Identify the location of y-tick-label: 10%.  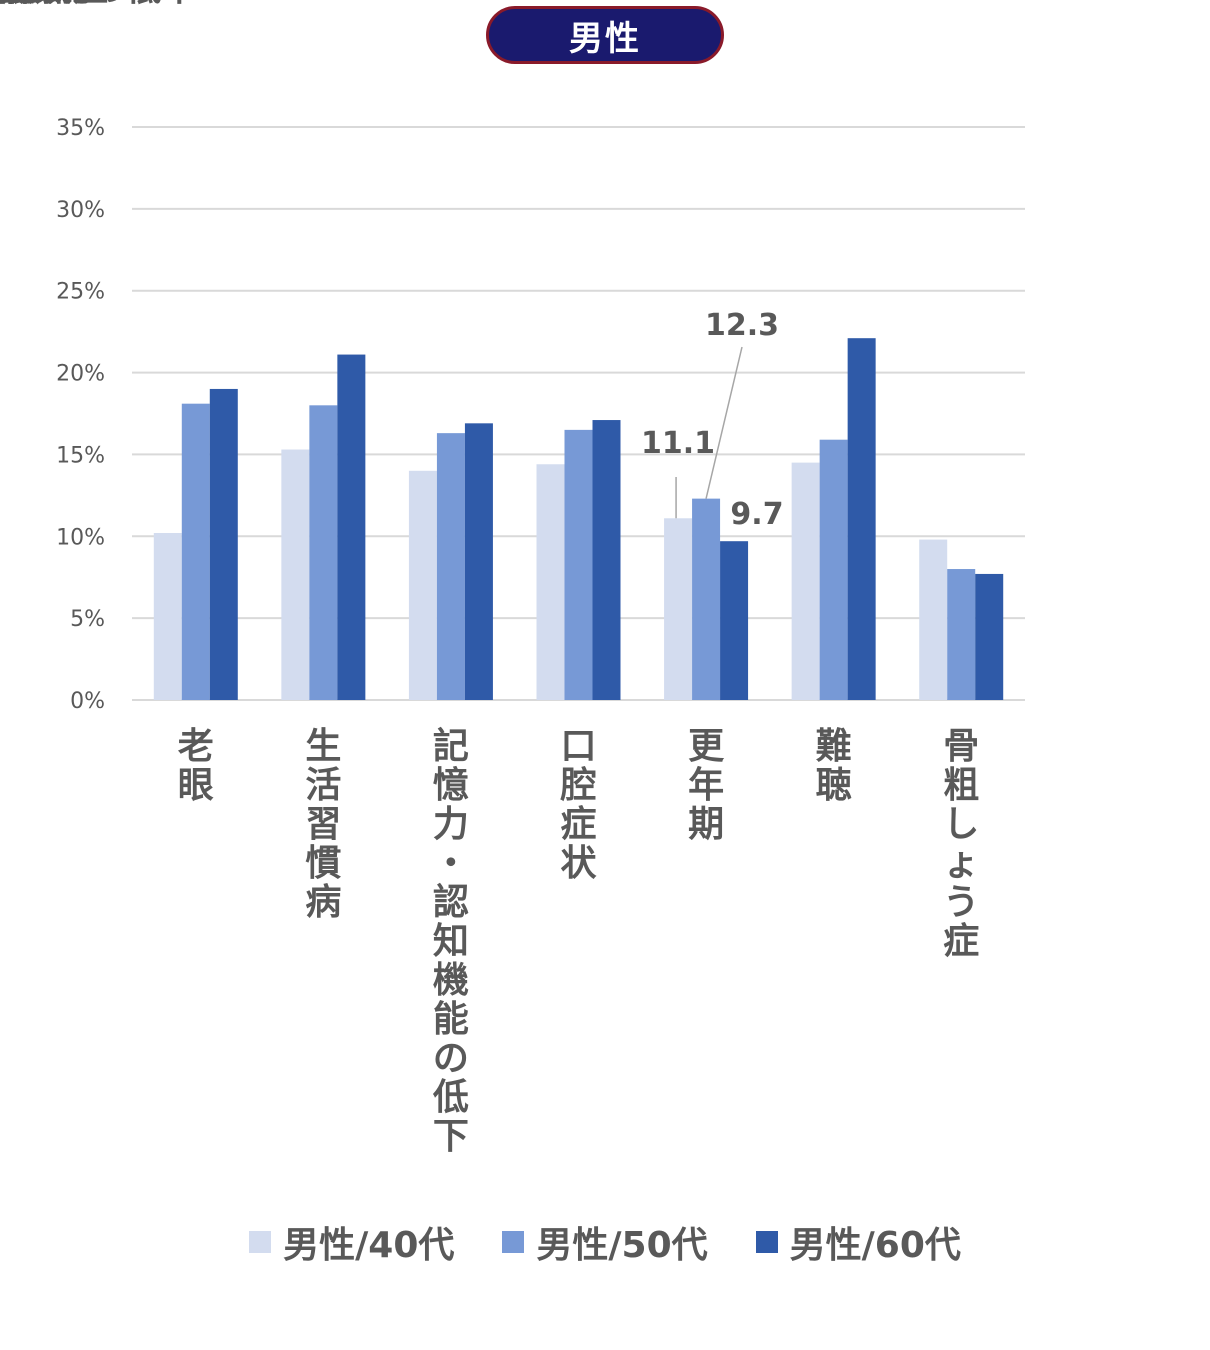
(80, 537).